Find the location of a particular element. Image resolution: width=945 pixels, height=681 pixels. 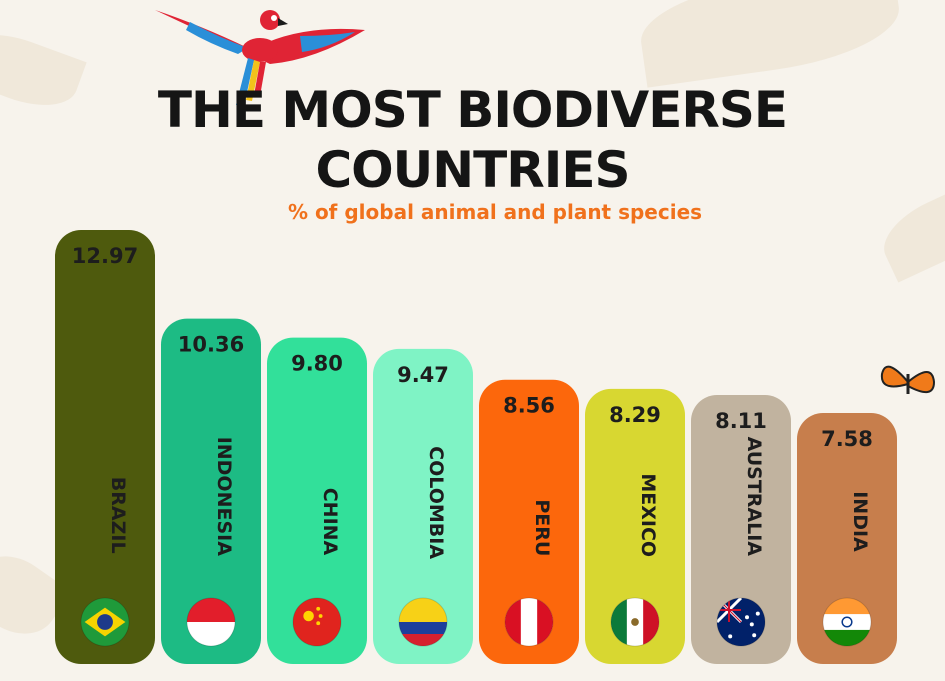

bar-value-label: 9.80 is located at coordinates (317, 364).